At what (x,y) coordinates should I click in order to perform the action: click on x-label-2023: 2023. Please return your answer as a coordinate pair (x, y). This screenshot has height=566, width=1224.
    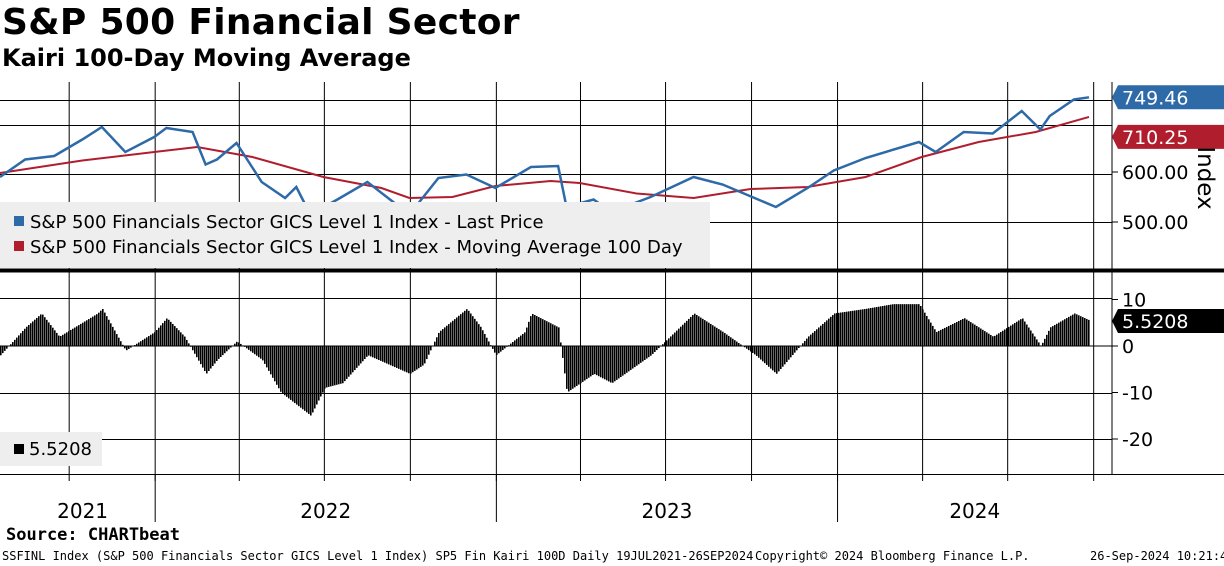
    Looking at the image, I should click on (667, 511).